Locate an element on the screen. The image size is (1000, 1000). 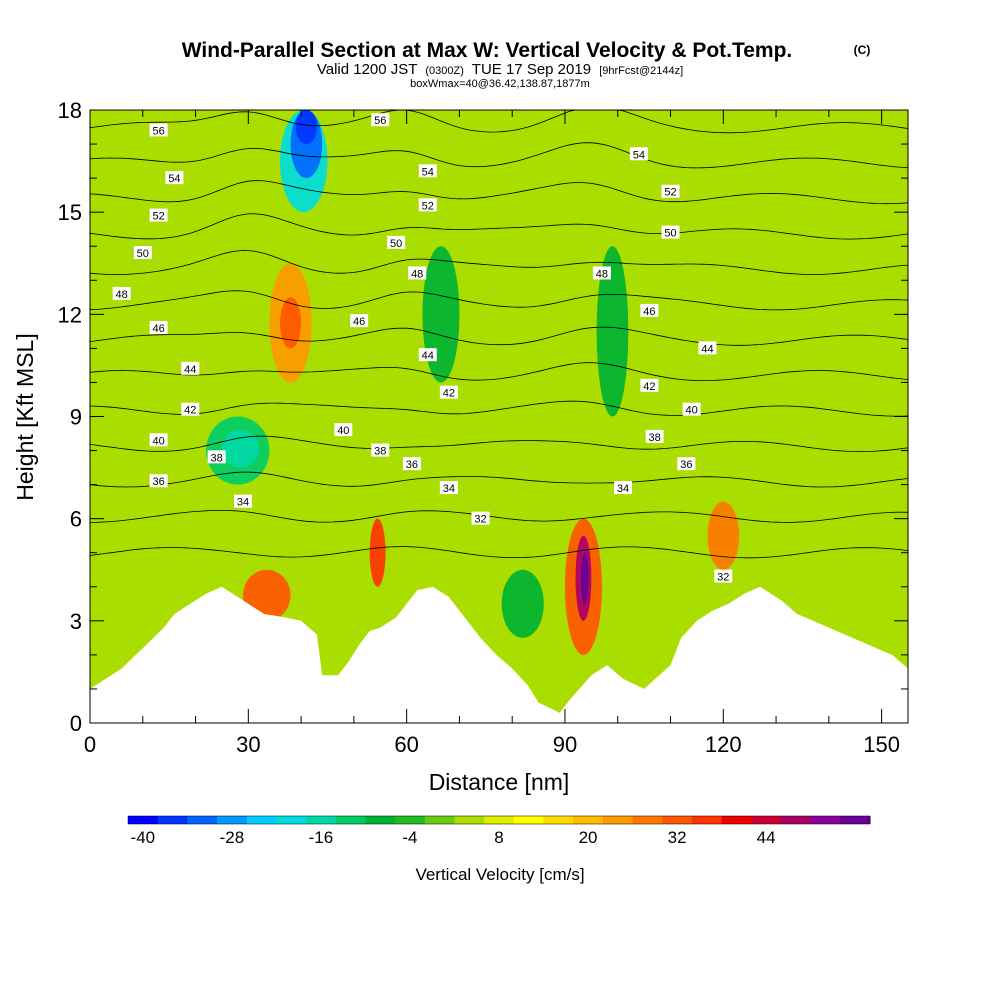
contour-label-text: 44 is located at coordinates (707, 349).